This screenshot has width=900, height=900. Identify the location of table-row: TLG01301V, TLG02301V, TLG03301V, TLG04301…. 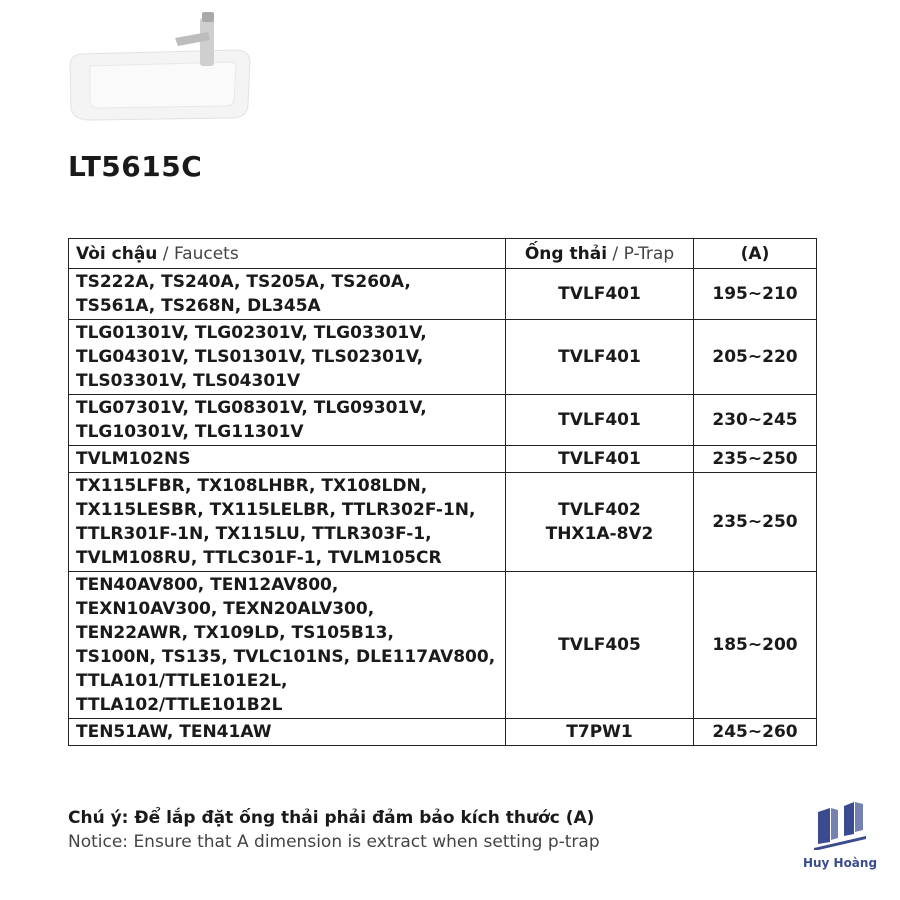
(442, 357).